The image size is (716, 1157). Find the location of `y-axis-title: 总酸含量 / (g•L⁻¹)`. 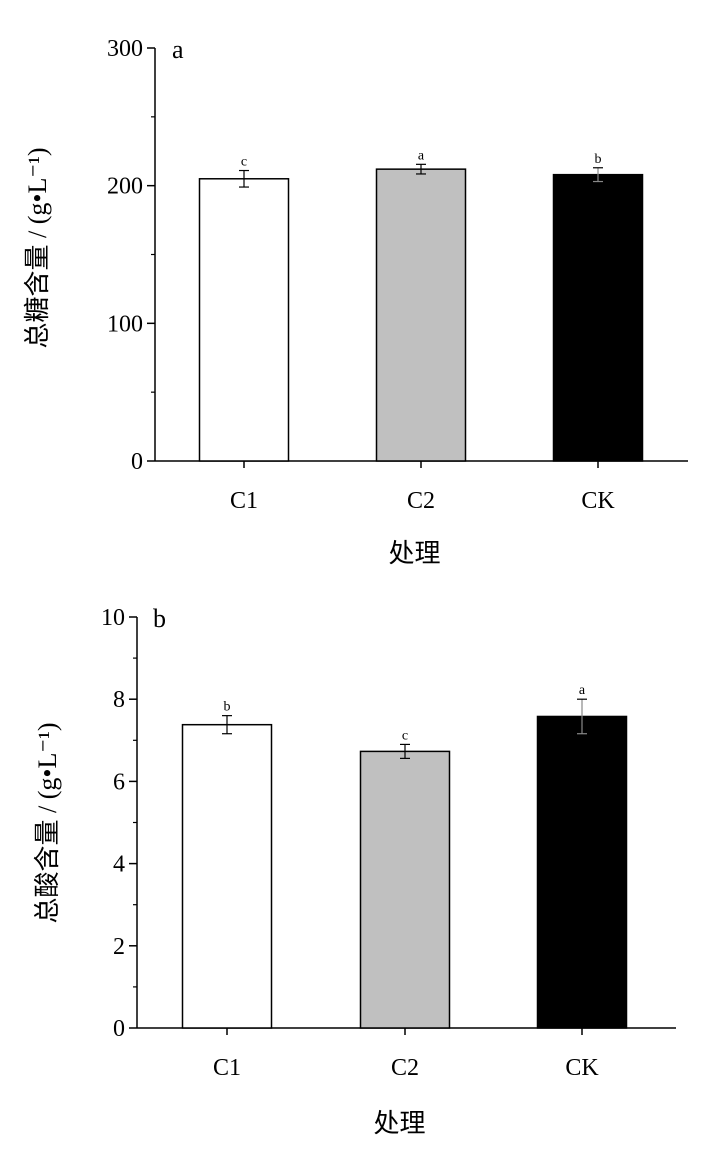

y-axis-title: 总酸含量 / (g•L⁻¹) is located at coordinates (47, 822).